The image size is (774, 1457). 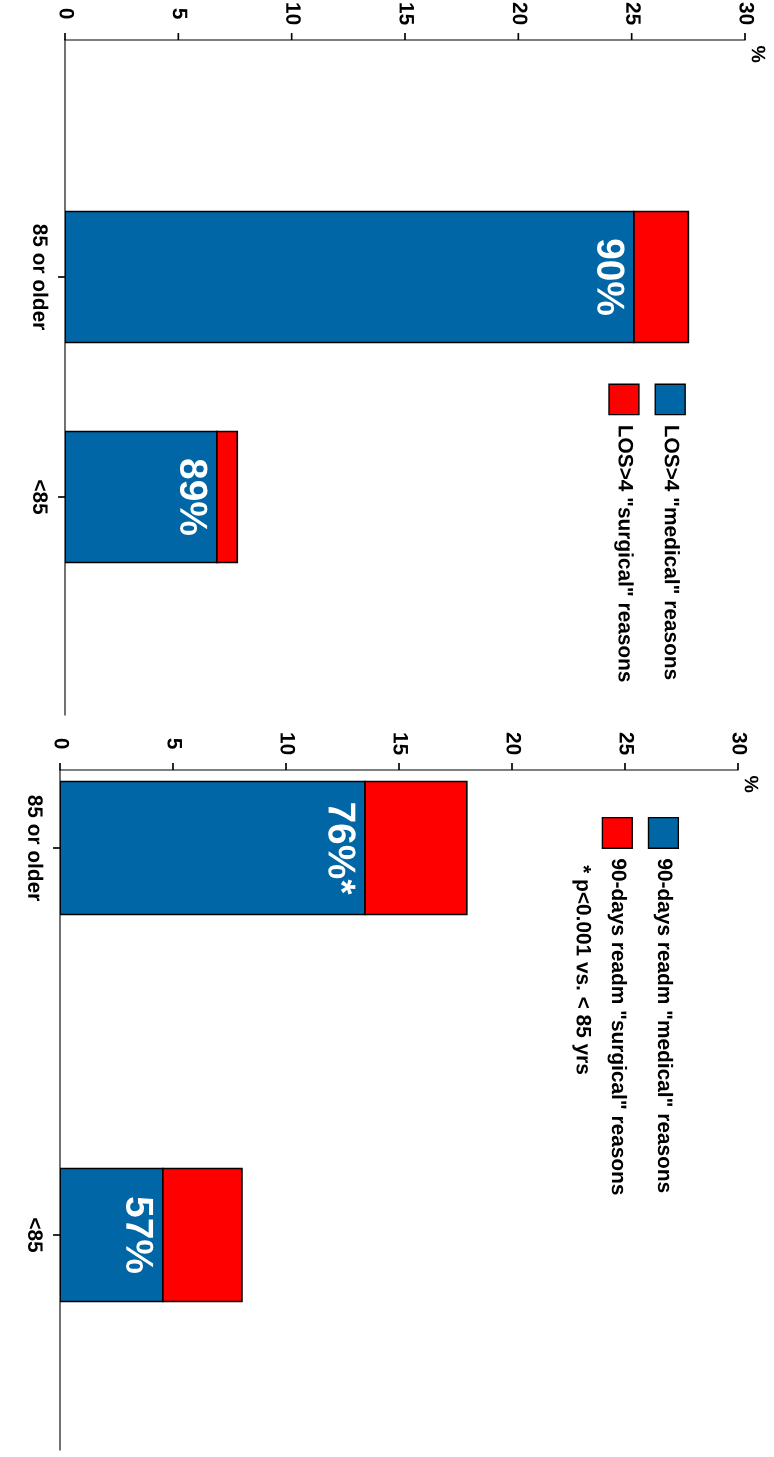 I want to click on legend-label: LOS>4 "medical" reasons, so click(x=672, y=553).